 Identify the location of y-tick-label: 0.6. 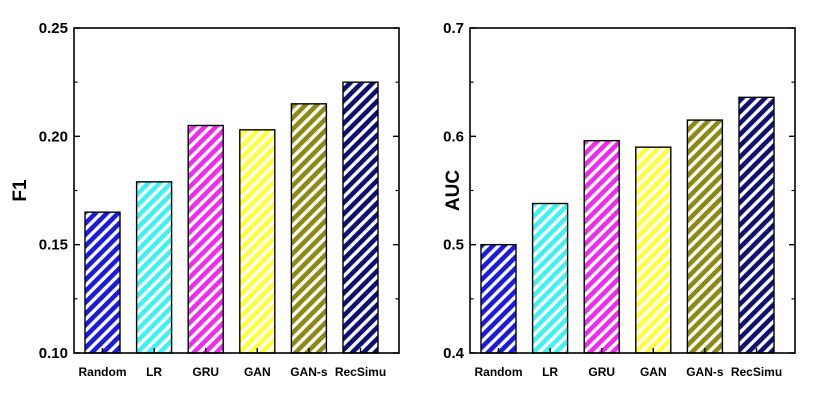
(453, 136).